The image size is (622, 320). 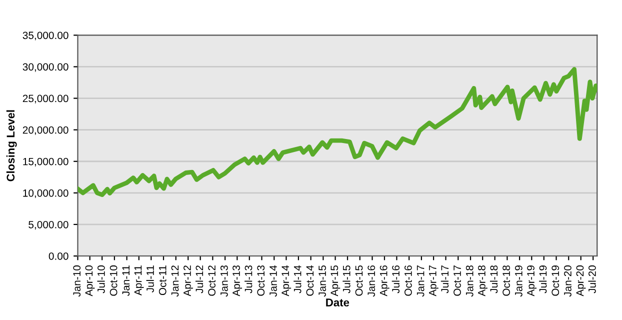 What do you see at coordinates (433, 281) in the screenshot?
I see `x-tick-label: Apr-17` at bounding box center [433, 281].